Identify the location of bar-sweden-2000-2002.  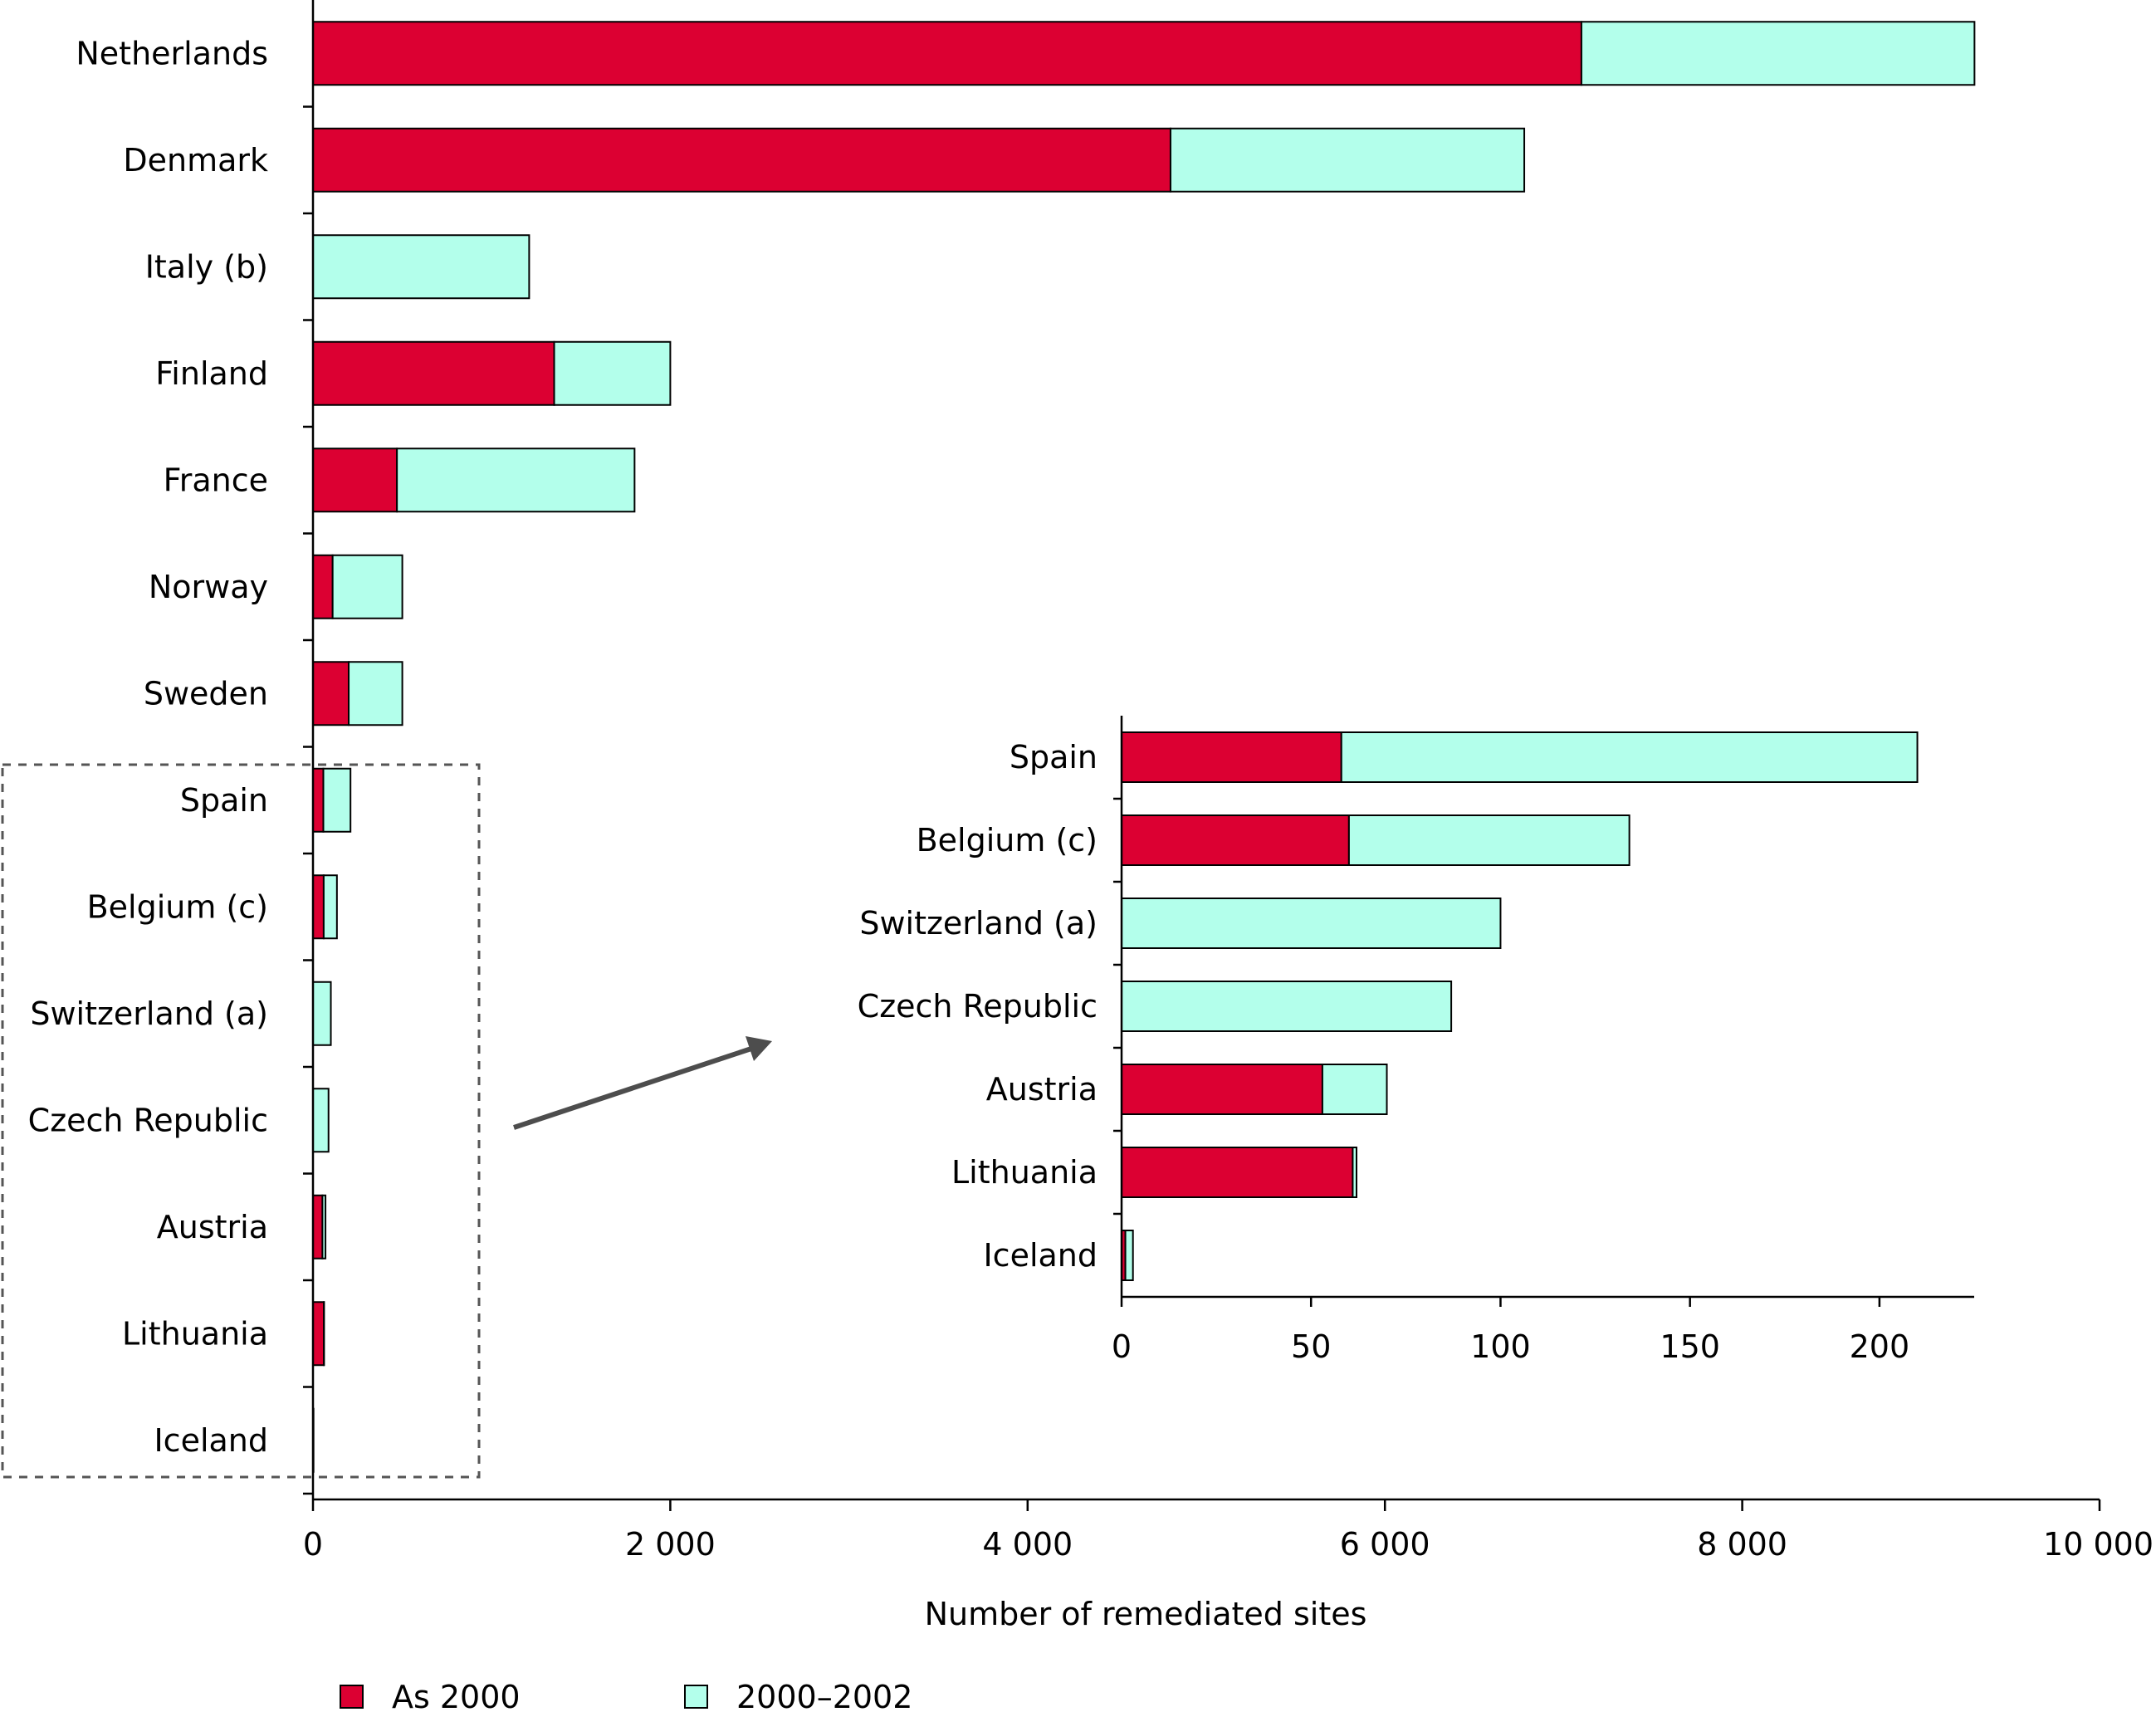
(375, 693).